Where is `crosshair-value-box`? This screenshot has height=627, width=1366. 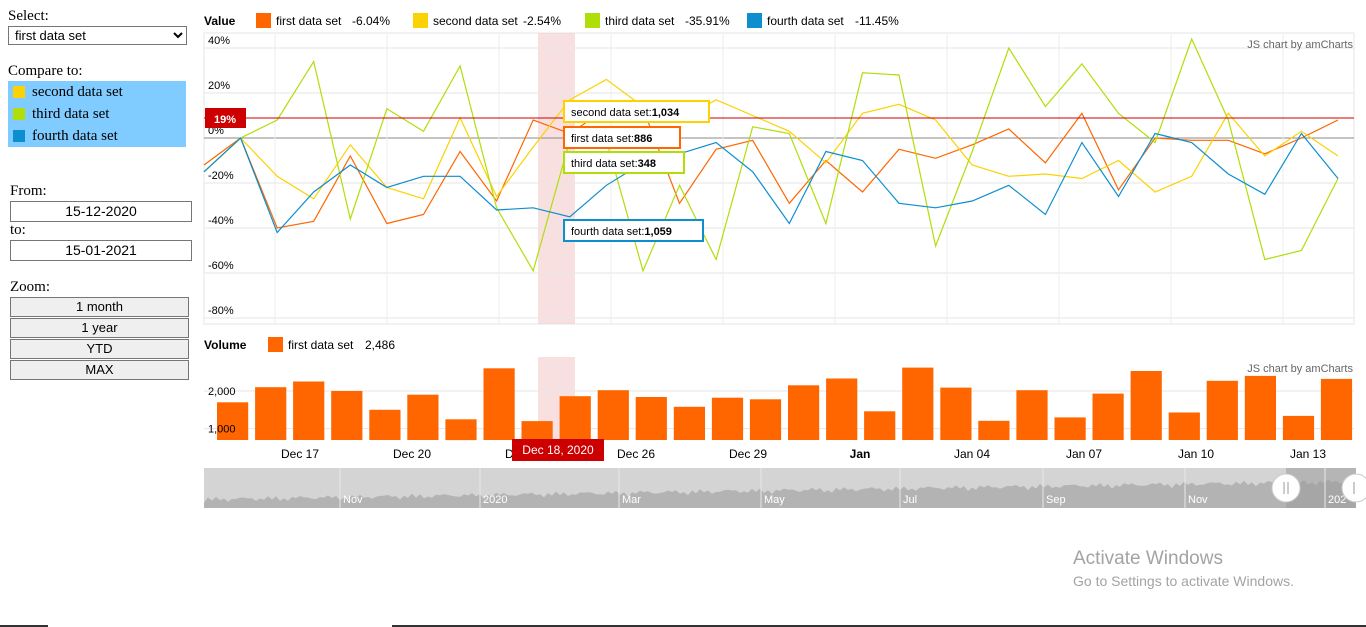
crosshair-value-box is located at coordinates (225, 118).